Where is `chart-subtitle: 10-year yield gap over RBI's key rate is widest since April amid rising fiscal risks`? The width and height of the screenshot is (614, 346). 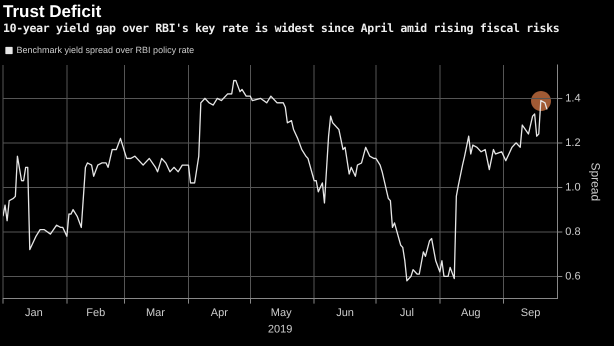 chart-subtitle: 10-year yield gap over RBI's key rate is widest since April amid rising fiscal risks is located at coordinates (281, 28).